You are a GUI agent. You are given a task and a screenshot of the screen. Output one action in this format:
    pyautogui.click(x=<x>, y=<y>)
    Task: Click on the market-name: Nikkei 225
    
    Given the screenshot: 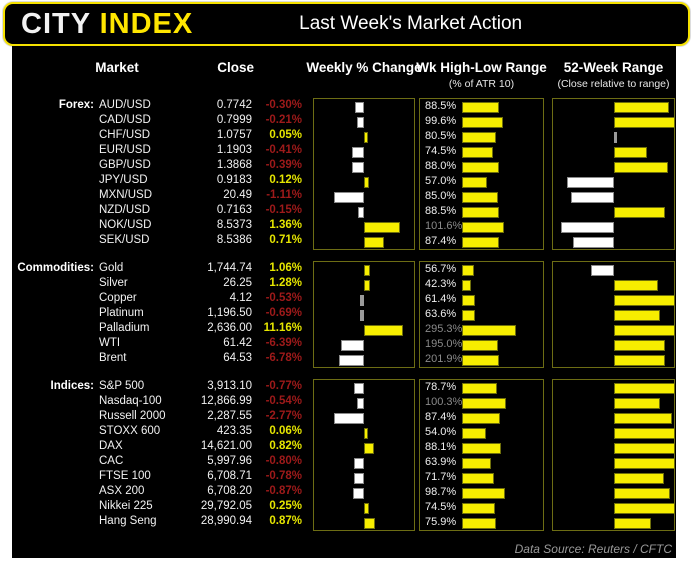 What is the action you would take?
    pyautogui.click(x=126, y=506)
    